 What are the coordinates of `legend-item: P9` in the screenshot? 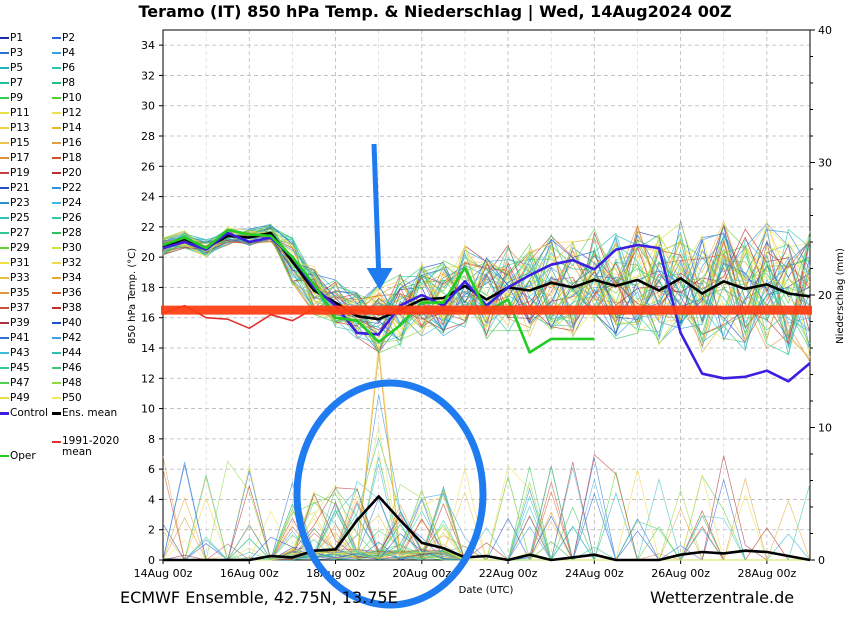 It's located at (11, 98).